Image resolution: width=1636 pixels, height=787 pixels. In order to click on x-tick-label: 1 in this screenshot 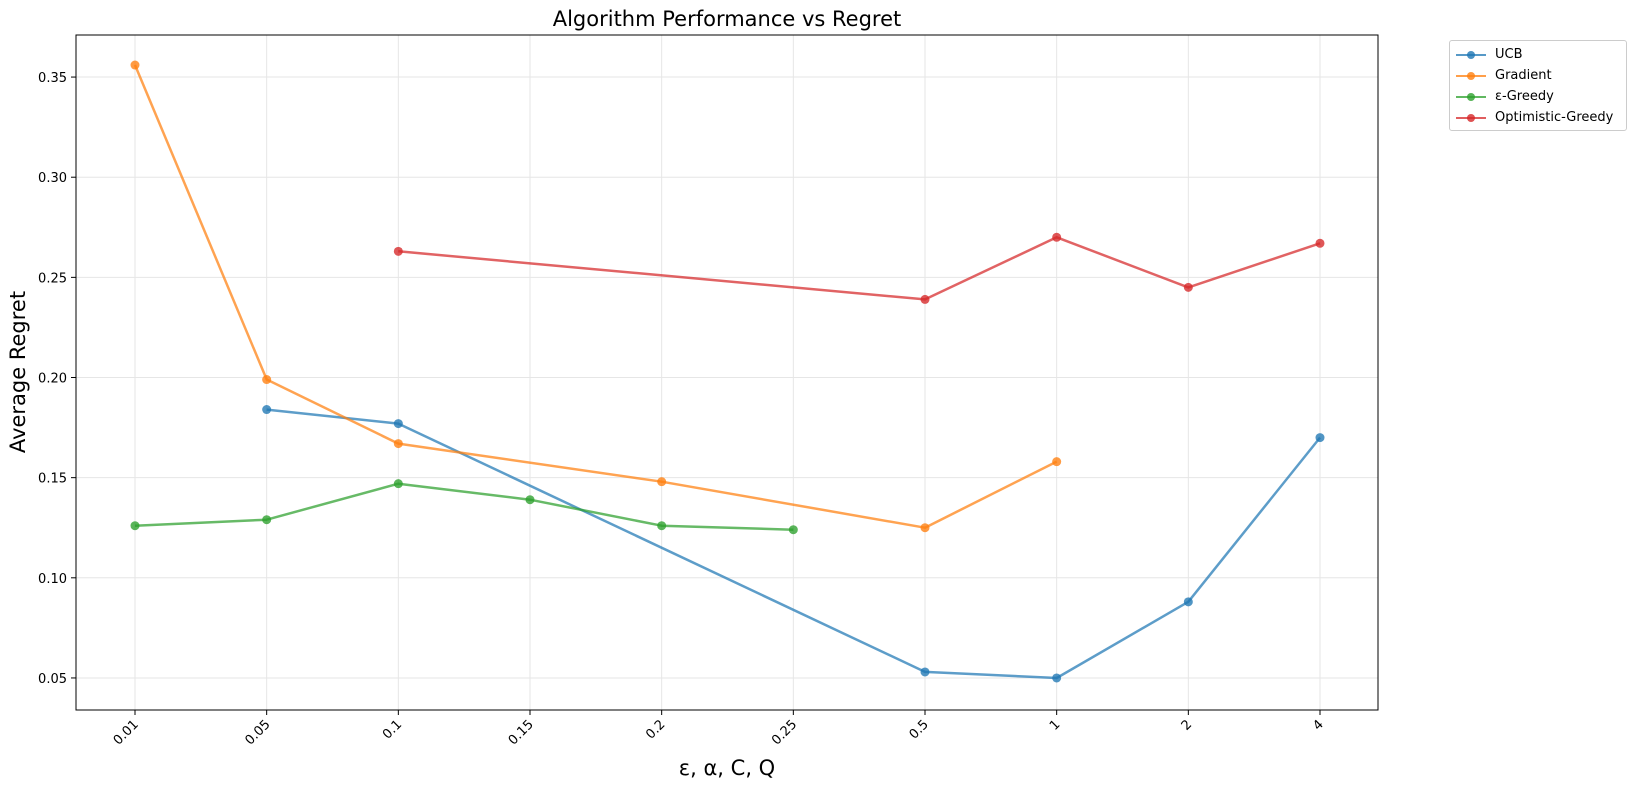, I will do `click(1055, 725)`.